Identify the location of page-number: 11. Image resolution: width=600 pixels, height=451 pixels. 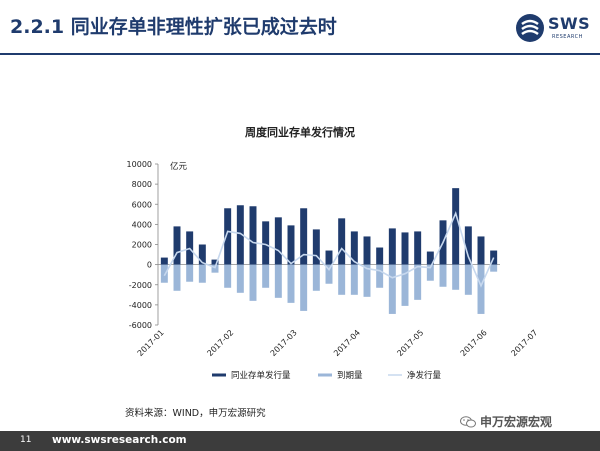
(26, 440).